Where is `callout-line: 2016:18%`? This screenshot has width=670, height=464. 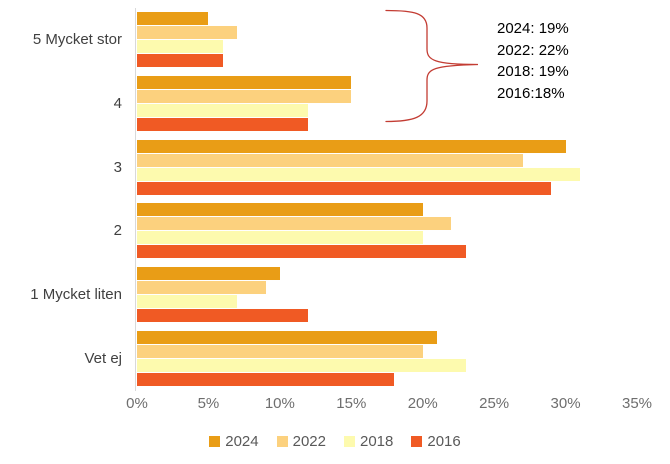
callout-line: 2016:18% is located at coordinates (531, 93).